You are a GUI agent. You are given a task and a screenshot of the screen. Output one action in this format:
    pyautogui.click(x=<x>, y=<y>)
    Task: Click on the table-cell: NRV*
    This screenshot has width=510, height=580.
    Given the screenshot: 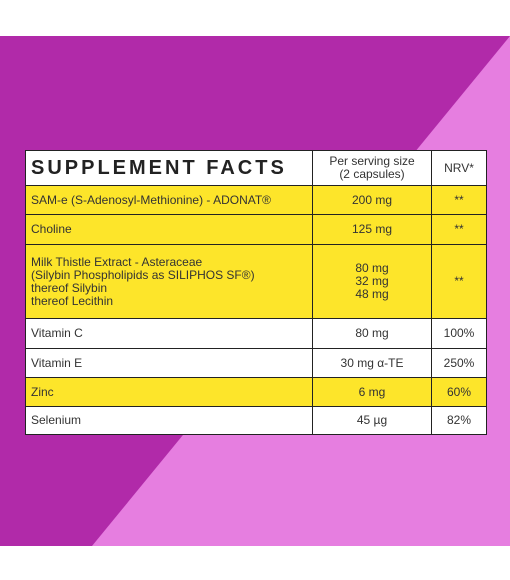 What is the action you would take?
    pyautogui.click(x=459, y=168)
    